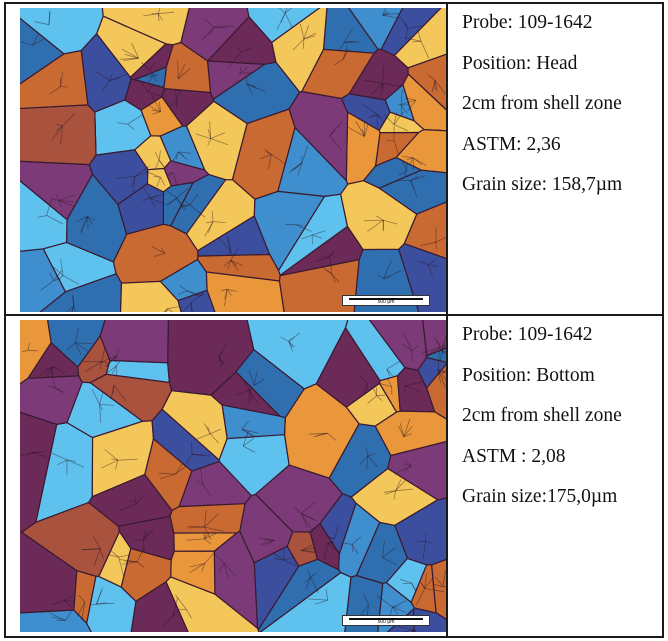 This screenshot has height=641, width=668. Describe the element at coordinates (386, 302) in the screenshot. I see `scale-bar-label: 500 µm` at that location.